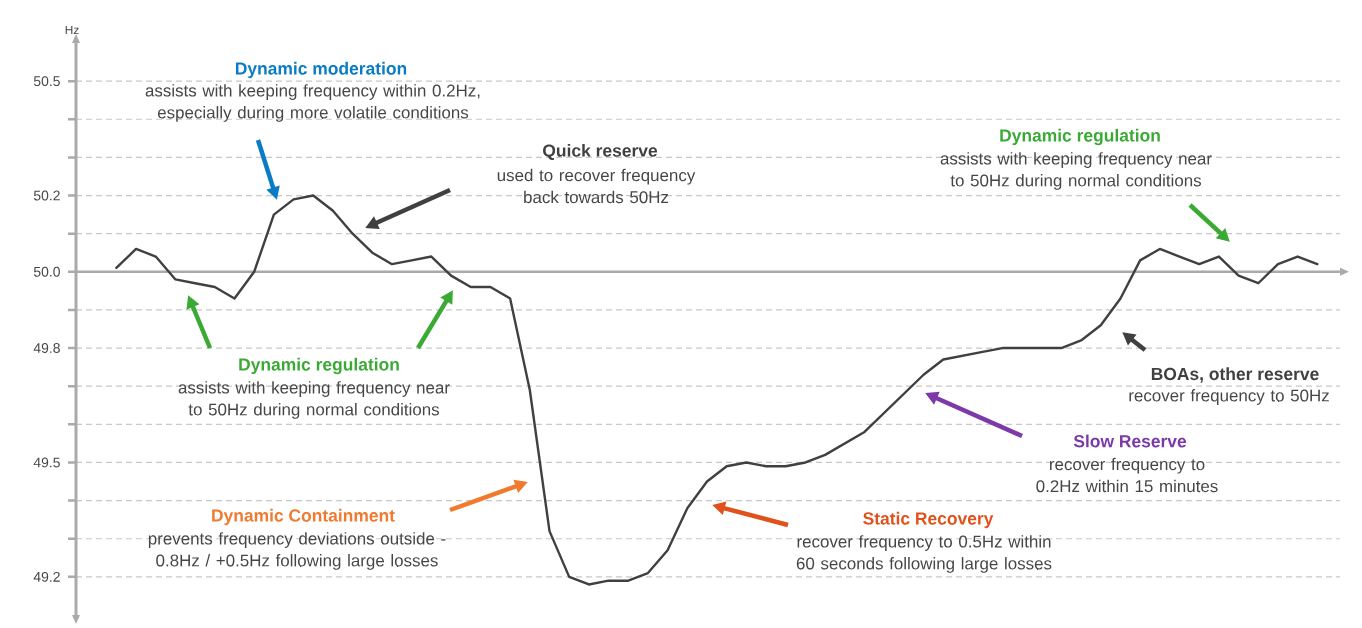 Image resolution: width=1362 pixels, height=628 pixels. Describe the element at coordinates (1235, 375) in the screenshot. I see `annotation: BOAs, other reserve` at that location.